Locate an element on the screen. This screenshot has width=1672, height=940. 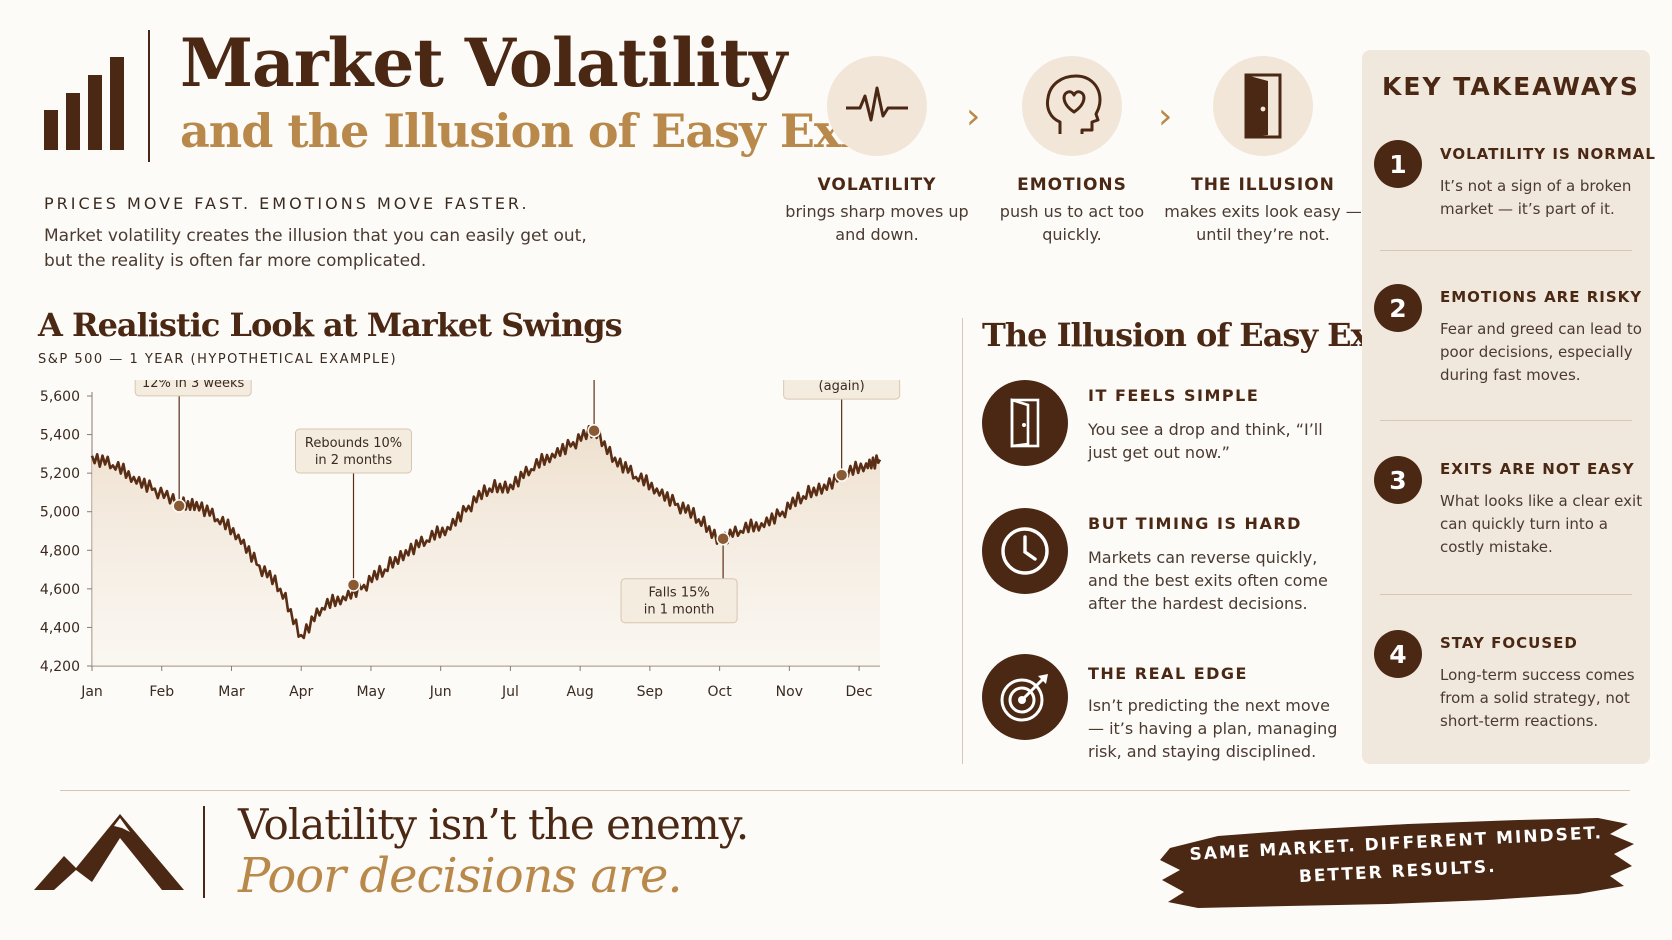
takeaway-head-2: EMOTIONS ARE RISKY is located at coordinates (1541, 297).